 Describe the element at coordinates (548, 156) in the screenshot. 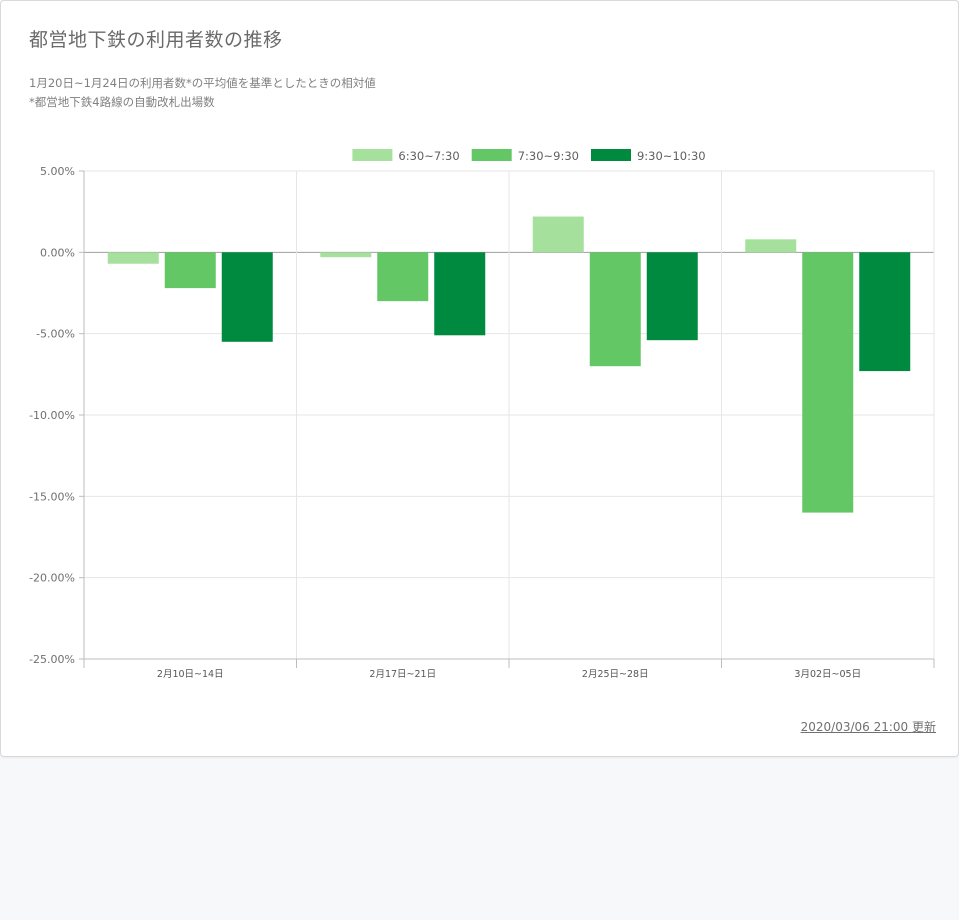

I see `legend-label: 7:30~9:30` at that location.